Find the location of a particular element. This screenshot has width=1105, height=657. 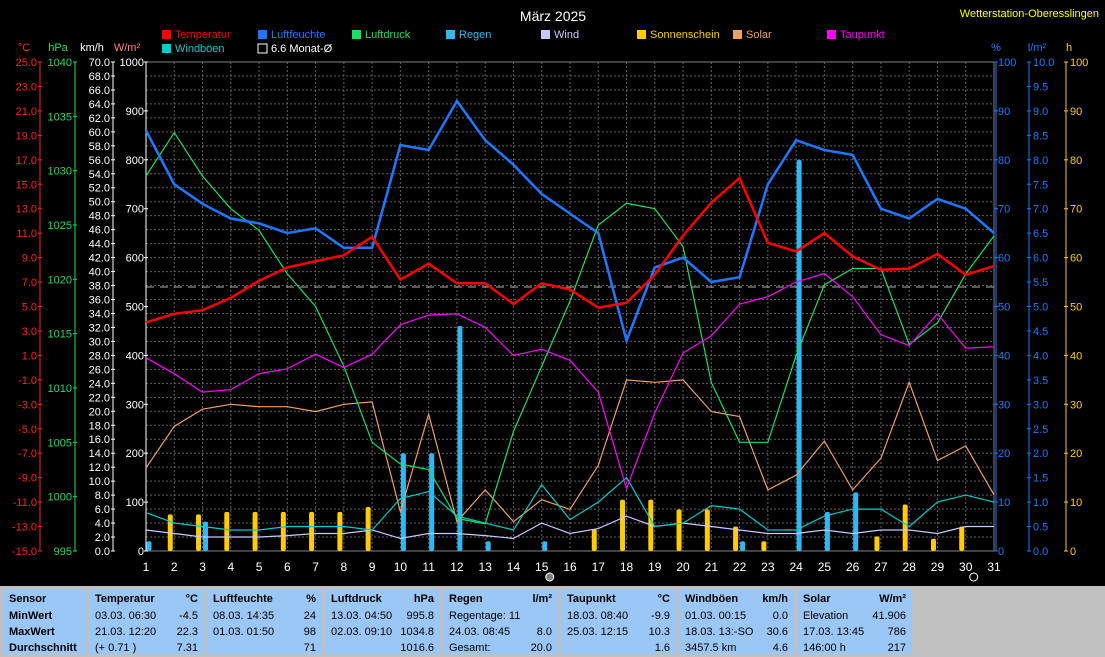

stats-cell-label: Elevation is located at coordinates (826, 616).